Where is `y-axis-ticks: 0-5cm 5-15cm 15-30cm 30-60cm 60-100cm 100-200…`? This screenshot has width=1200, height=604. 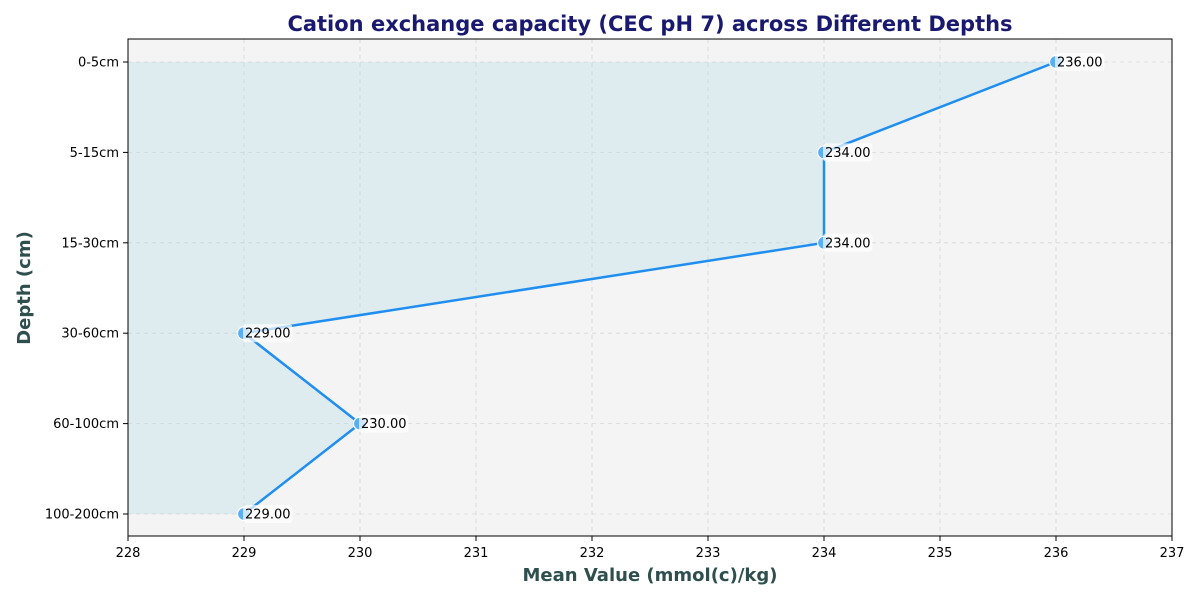
y-axis-ticks: 0-5cm 5-15cm 15-30cm 30-60cm 60-100cm 100-200… is located at coordinates (86, 289).